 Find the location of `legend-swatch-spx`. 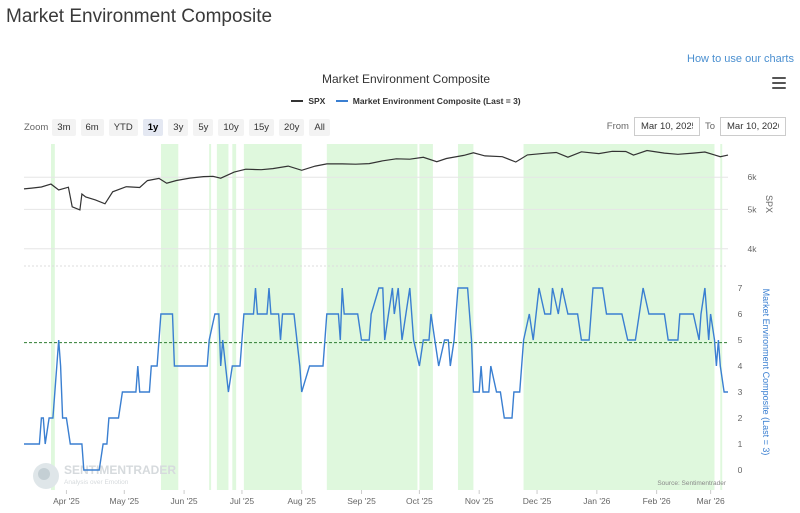

legend-swatch-spx is located at coordinates (297, 101).